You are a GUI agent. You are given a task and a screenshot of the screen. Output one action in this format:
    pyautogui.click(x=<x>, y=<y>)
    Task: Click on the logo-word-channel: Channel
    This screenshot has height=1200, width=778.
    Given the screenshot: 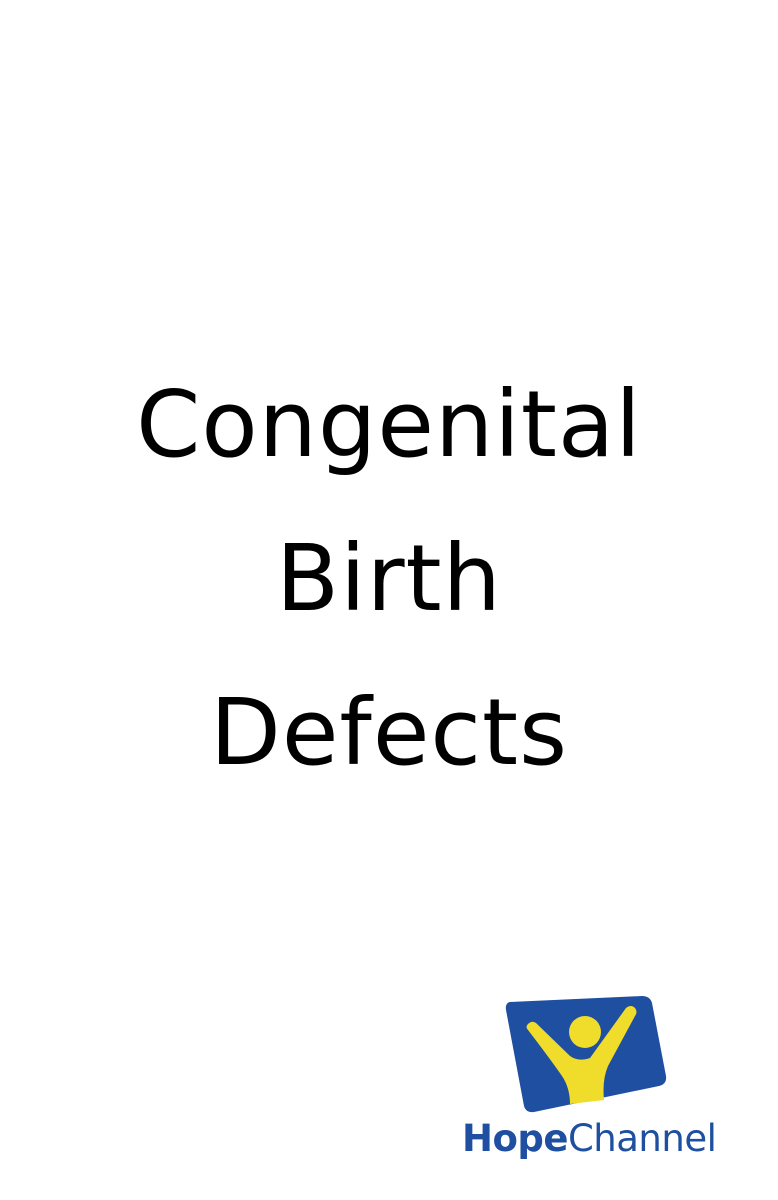 What is the action you would take?
    pyautogui.click(x=642, y=1138)
    